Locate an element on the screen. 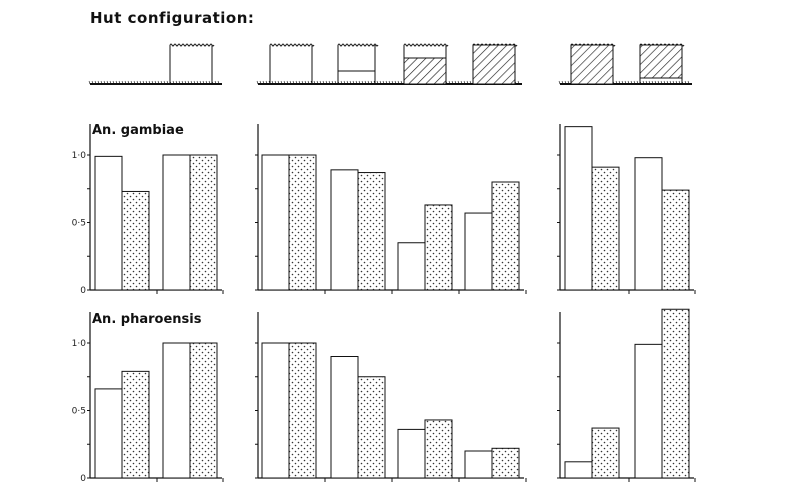  bar-r0-p1-g1-stippled is located at coordinates (371, 231).